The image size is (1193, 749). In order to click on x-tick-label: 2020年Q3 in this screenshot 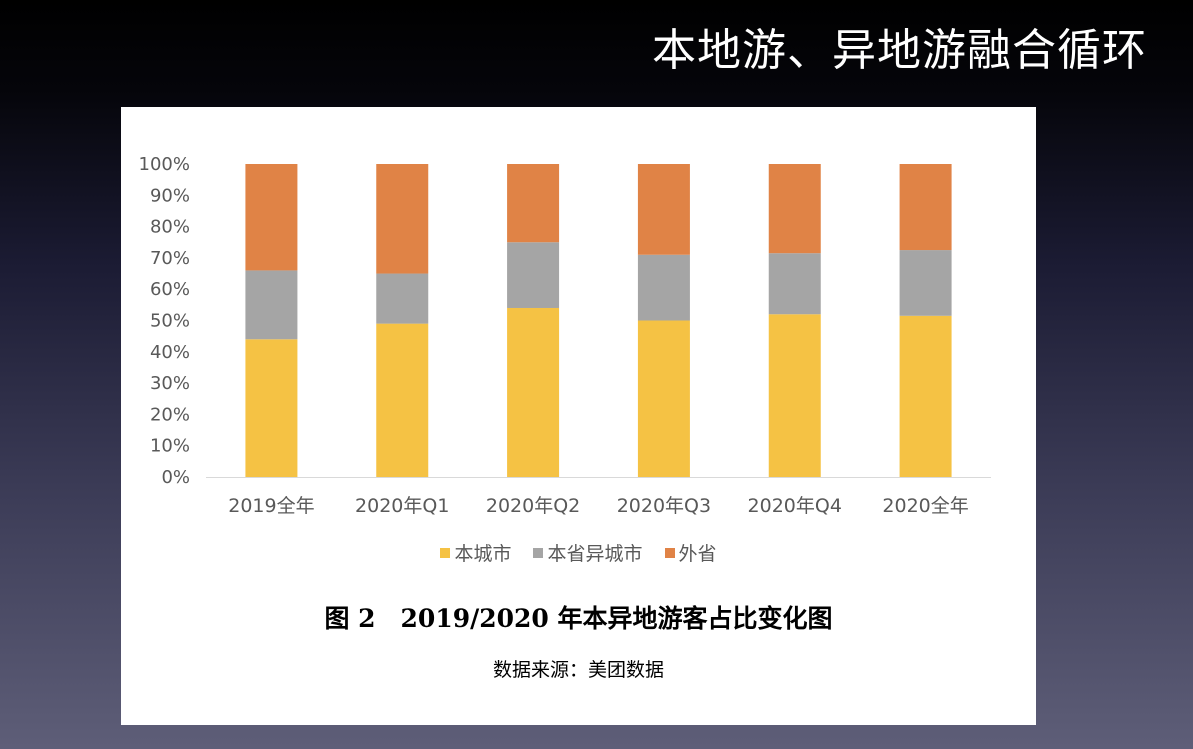, I will do `click(664, 506)`.